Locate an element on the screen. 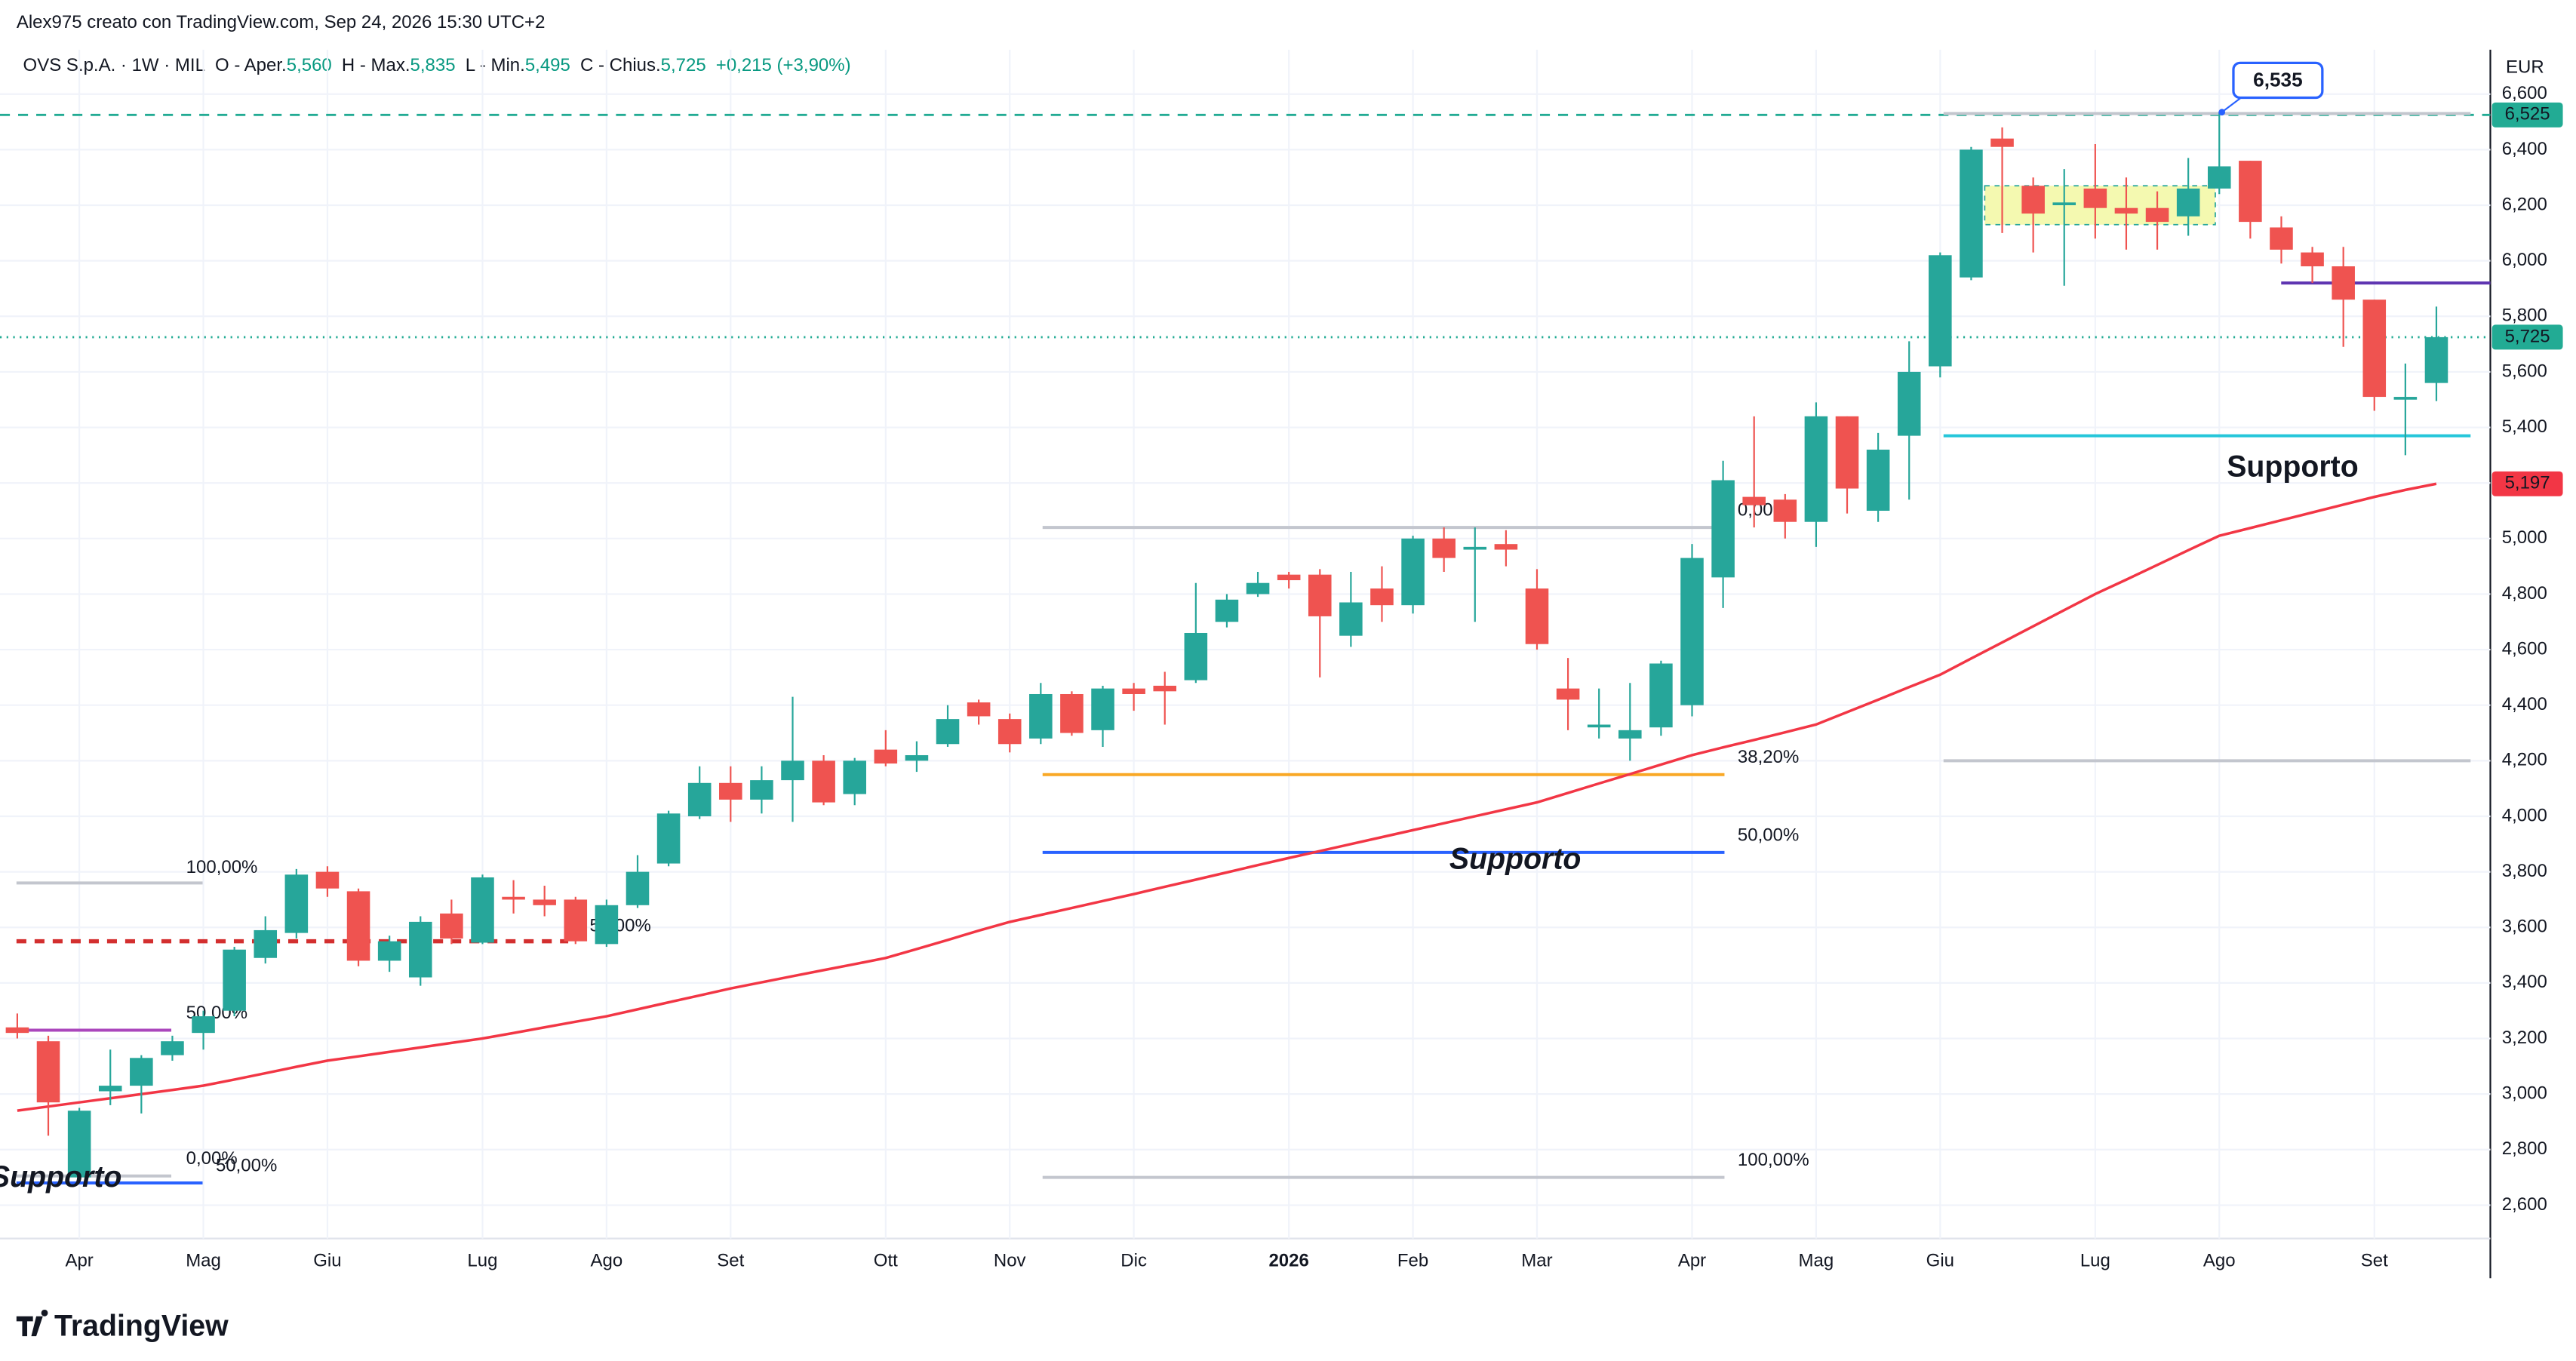 The image size is (2576, 1361). price-badge-label: 5,725 is located at coordinates (2527, 336).